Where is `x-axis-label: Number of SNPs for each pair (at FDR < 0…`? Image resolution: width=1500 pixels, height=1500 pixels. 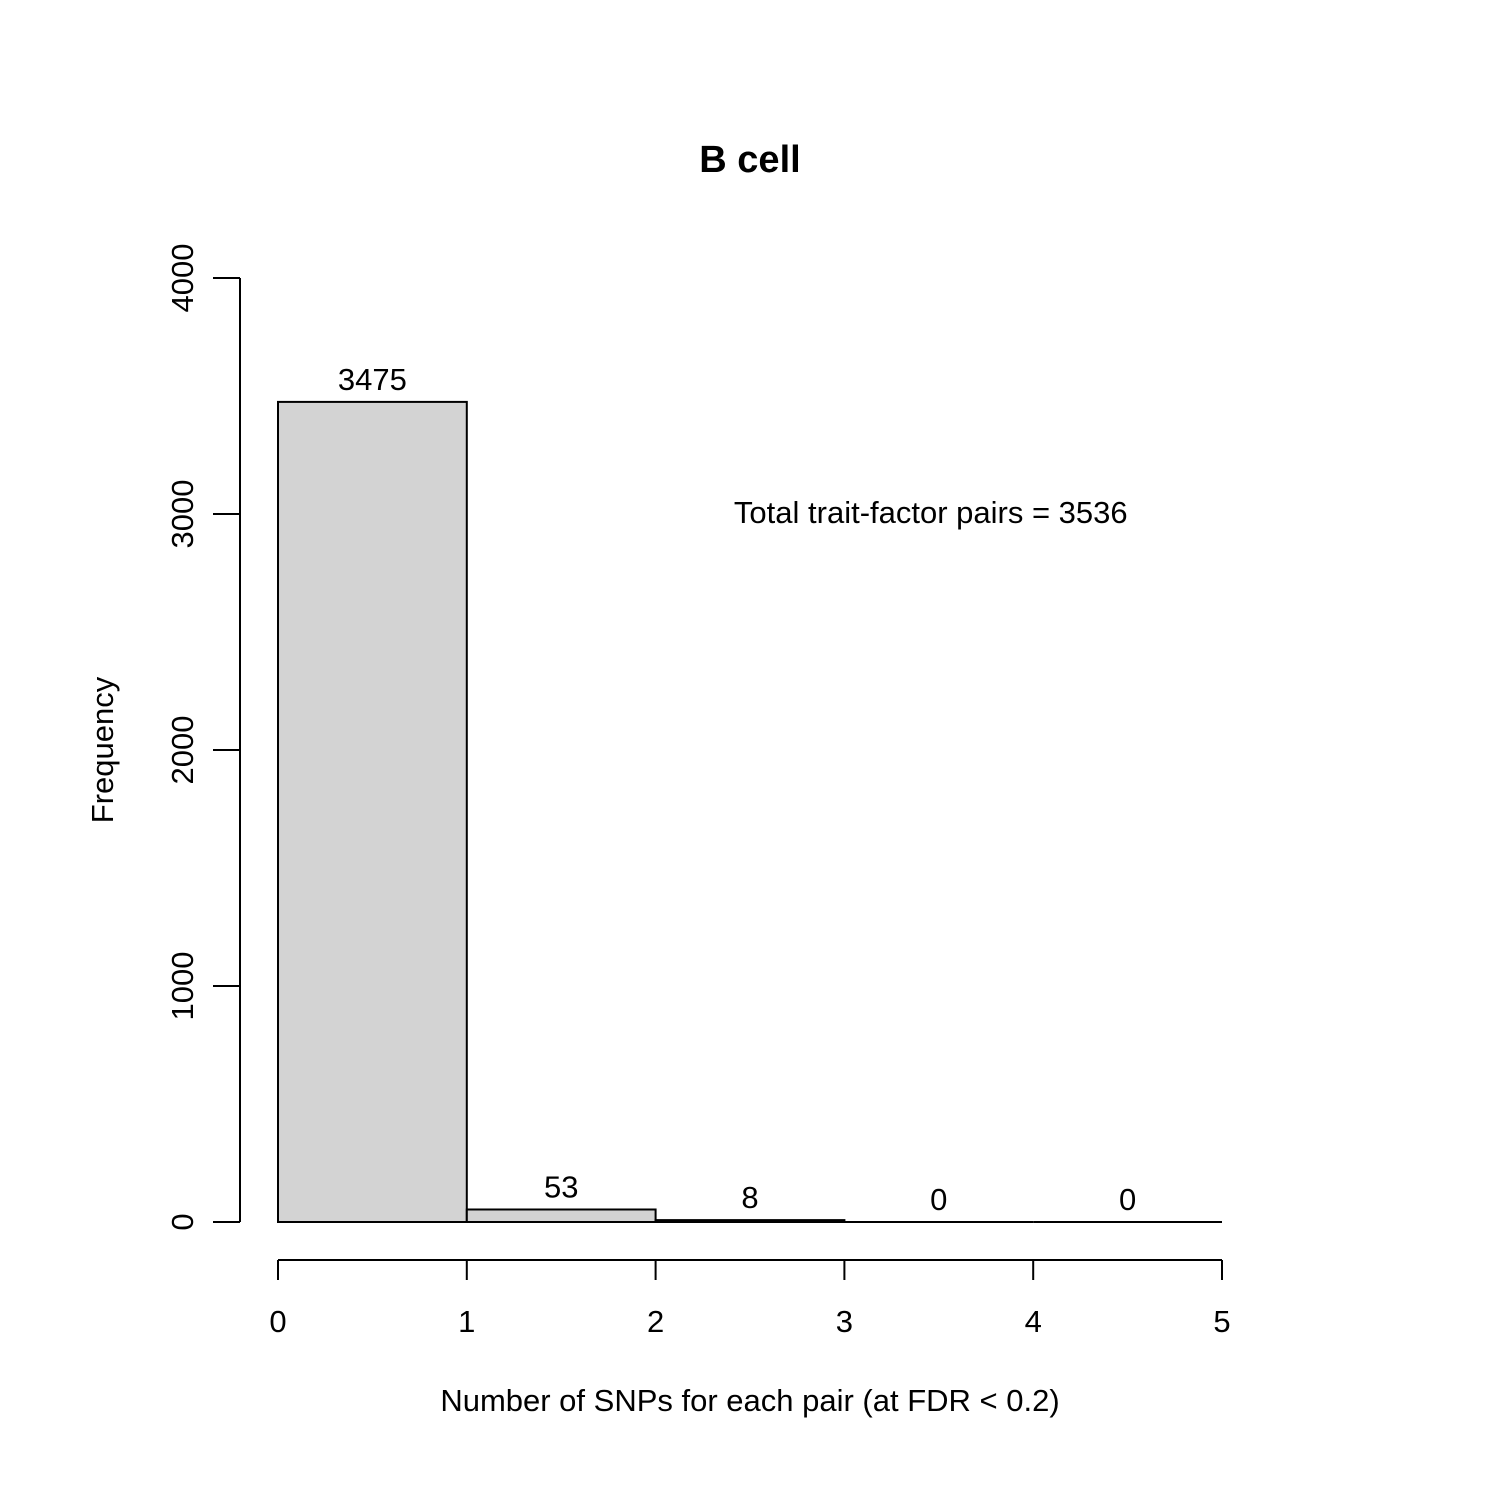 x-axis-label: Number of SNPs for each pair (at FDR < 0… is located at coordinates (749, 1400).